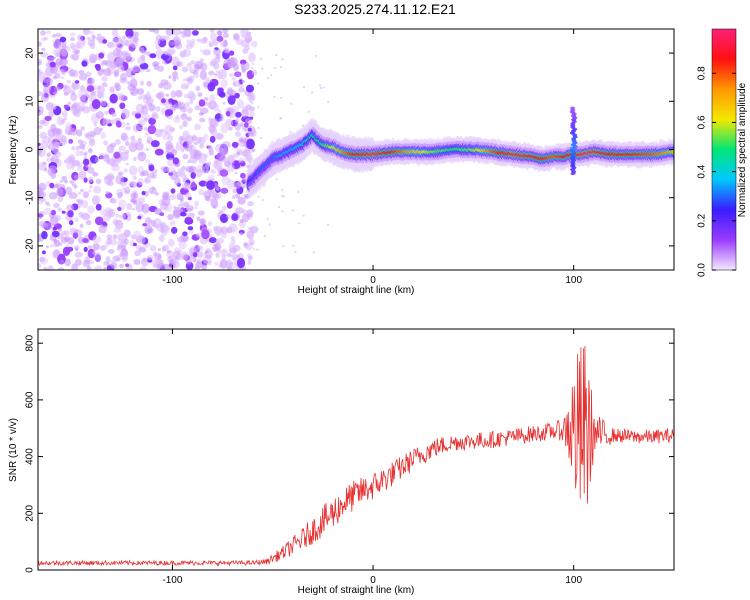 The height and width of the screenshot is (600, 750). What do you see at coordinates (373, 580) in the screenshot?
I see `x-tick-label: 0` at bounding box center [373, 580].